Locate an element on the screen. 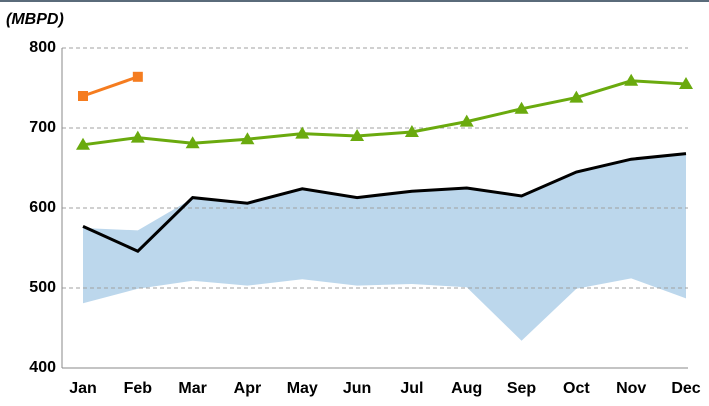 The width and height of the screenshot is (709, 406). y-tick-label: 700 is located at coordinates (42, 127).